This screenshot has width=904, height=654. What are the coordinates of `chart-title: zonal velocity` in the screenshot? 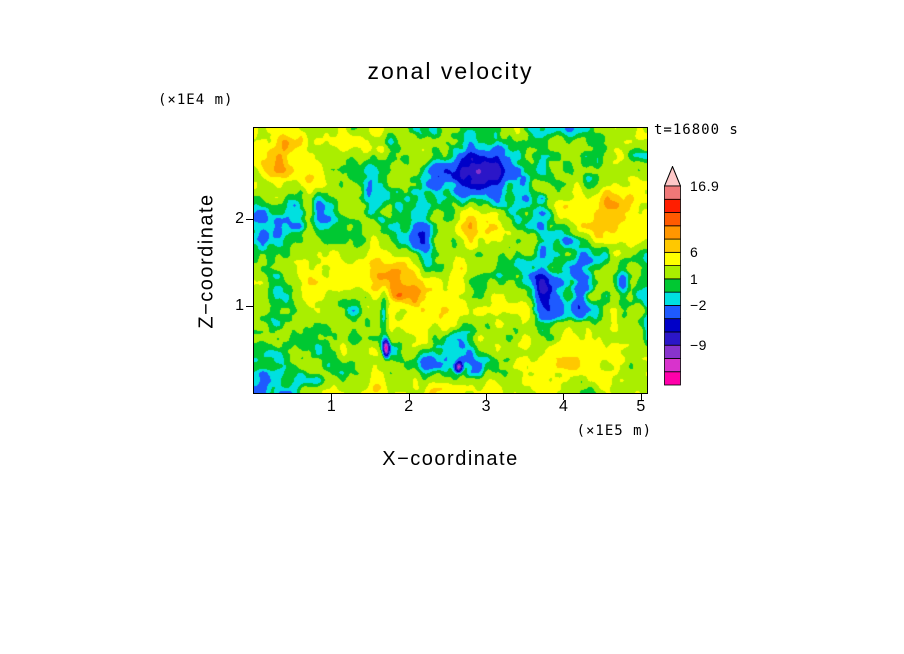 It's located at (450, 71).